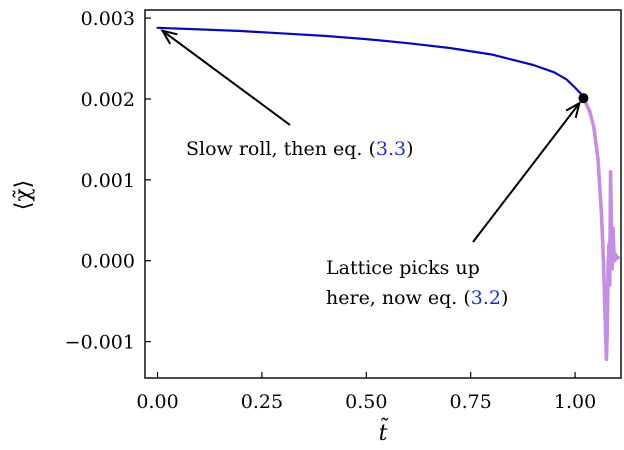 The width and height of the screenshot is (624, 450). What do you see at coordinates (108, 100) in the screenshot?
I see `y-tick-label: 0.002` at bounding box center [108, 100].